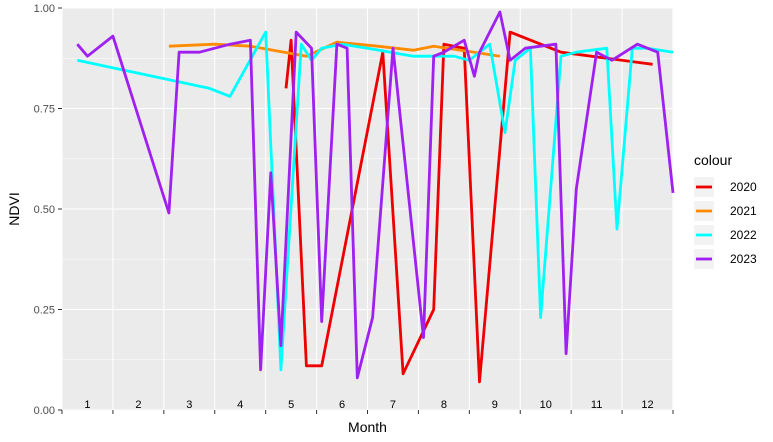  What do you see at coordinates (14, 208) in the screenshot?
I see `y-axis-title: NDVI` at bounding box center [14, 208].